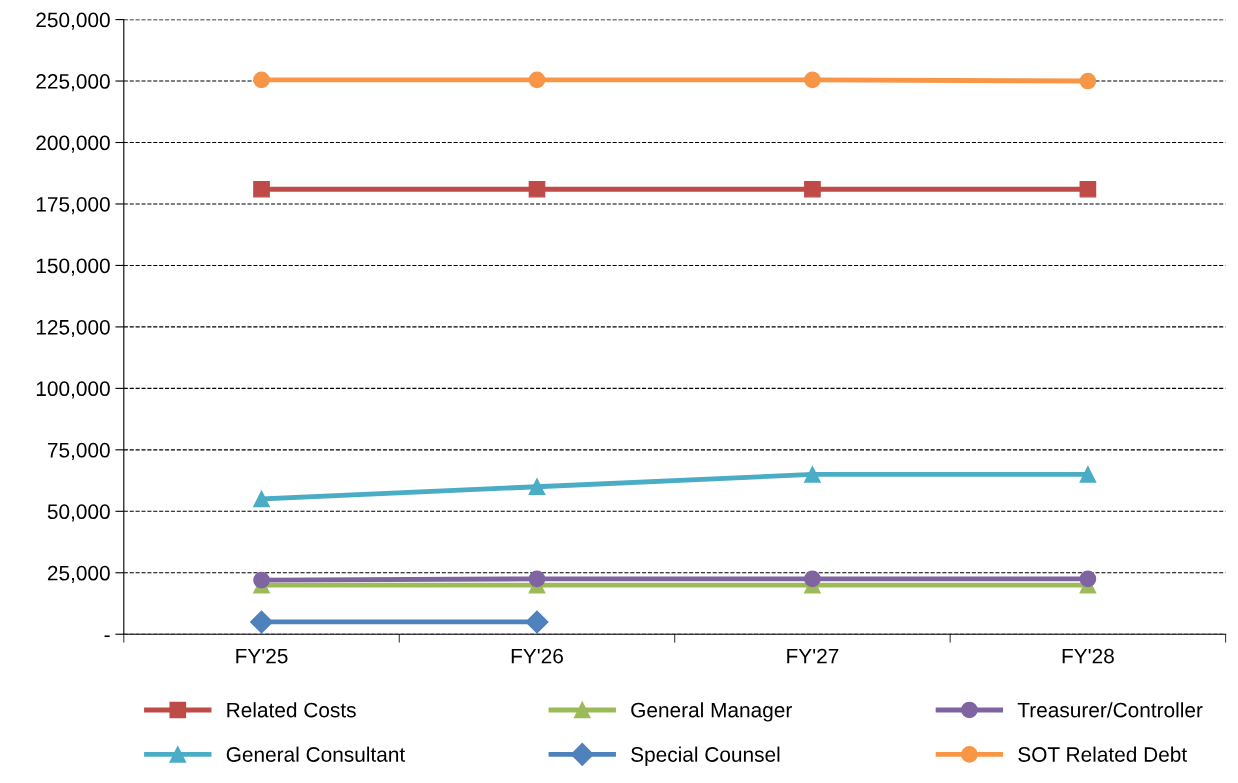 The image size is (1238, 783). What do you see at coordinates (73, 267) in the screenshot?
I see `y-tick-label: 150,000` at bounding box center [73, 267].